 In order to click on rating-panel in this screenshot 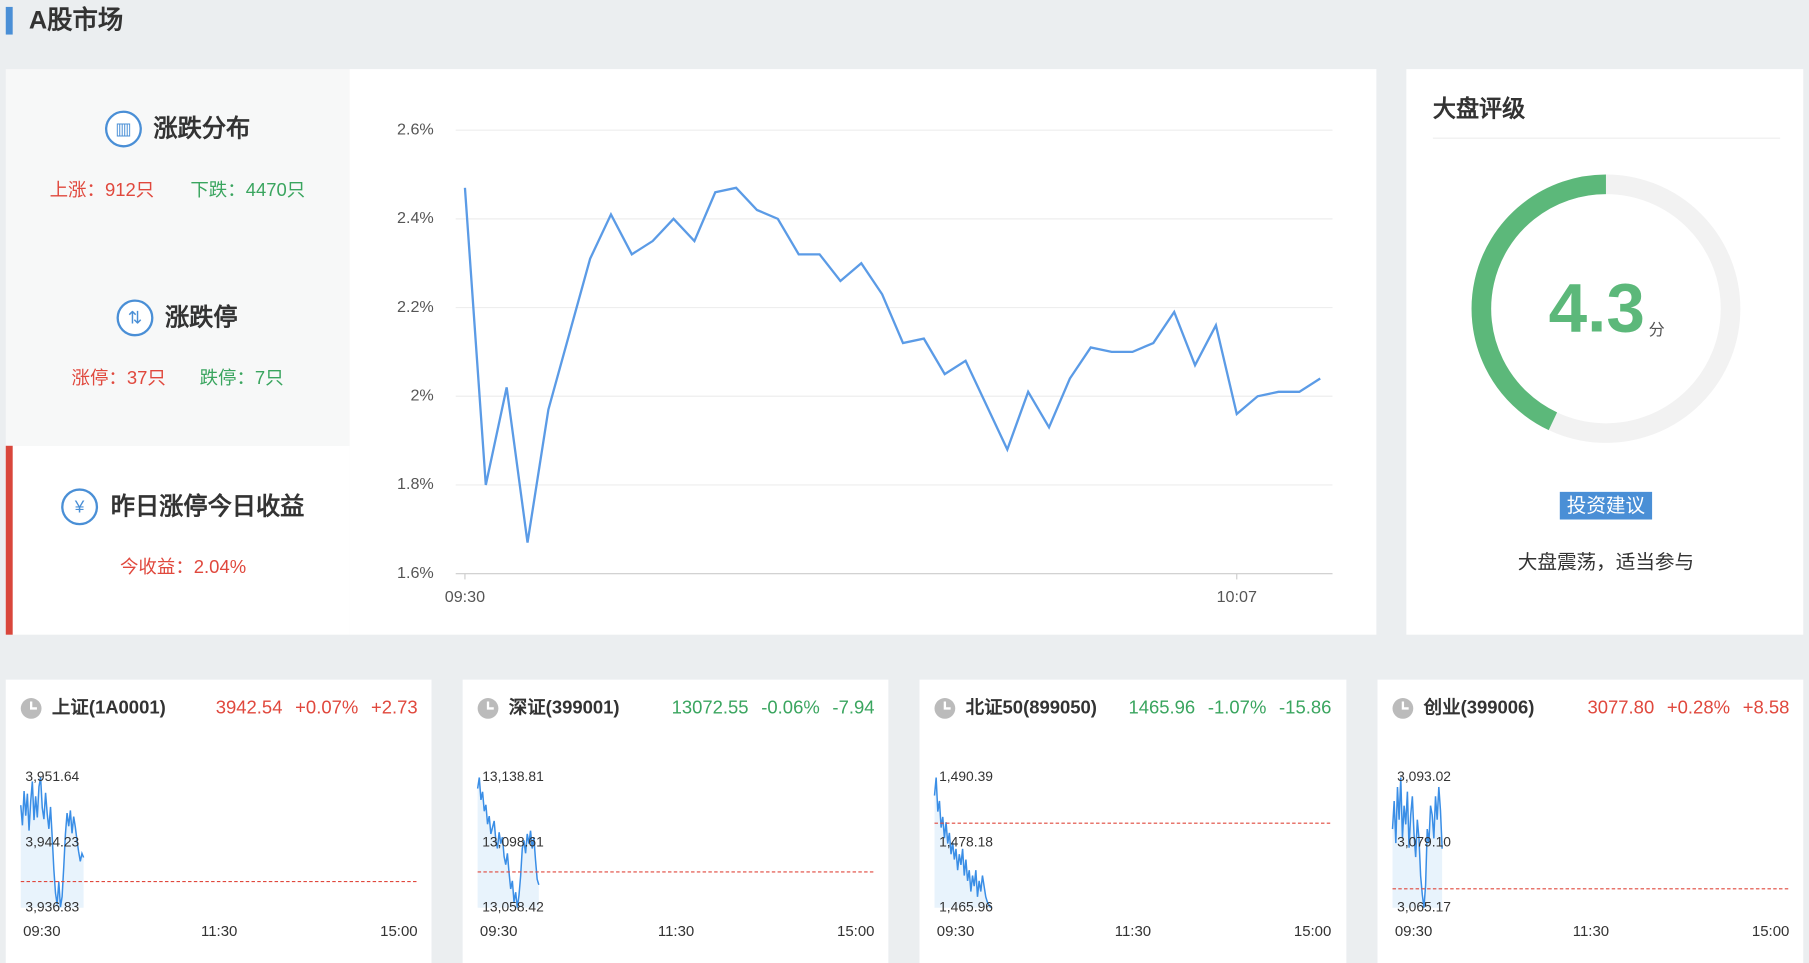, I will do `click(1605, 352)`.